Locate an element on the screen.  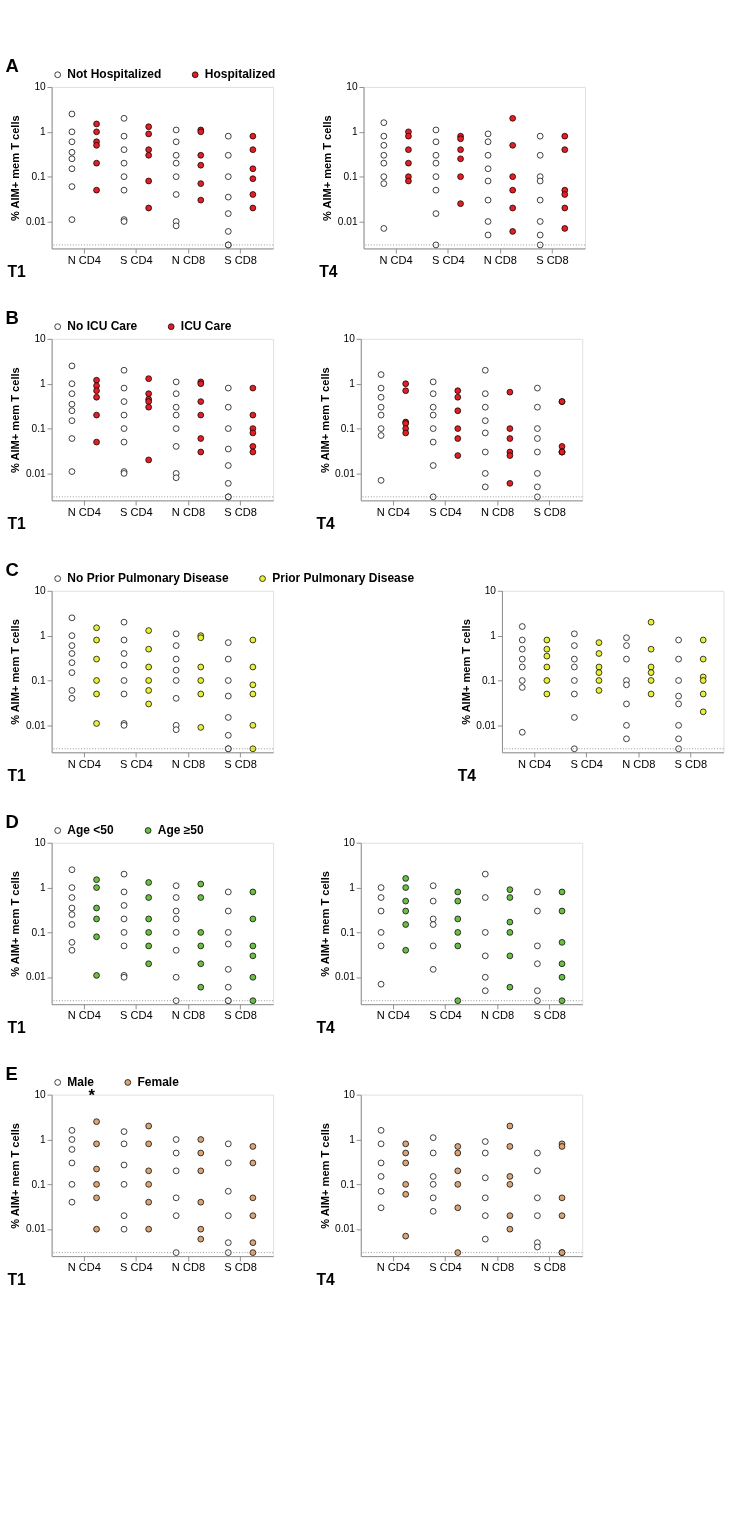
text: B is located at coordinates (12, 318).